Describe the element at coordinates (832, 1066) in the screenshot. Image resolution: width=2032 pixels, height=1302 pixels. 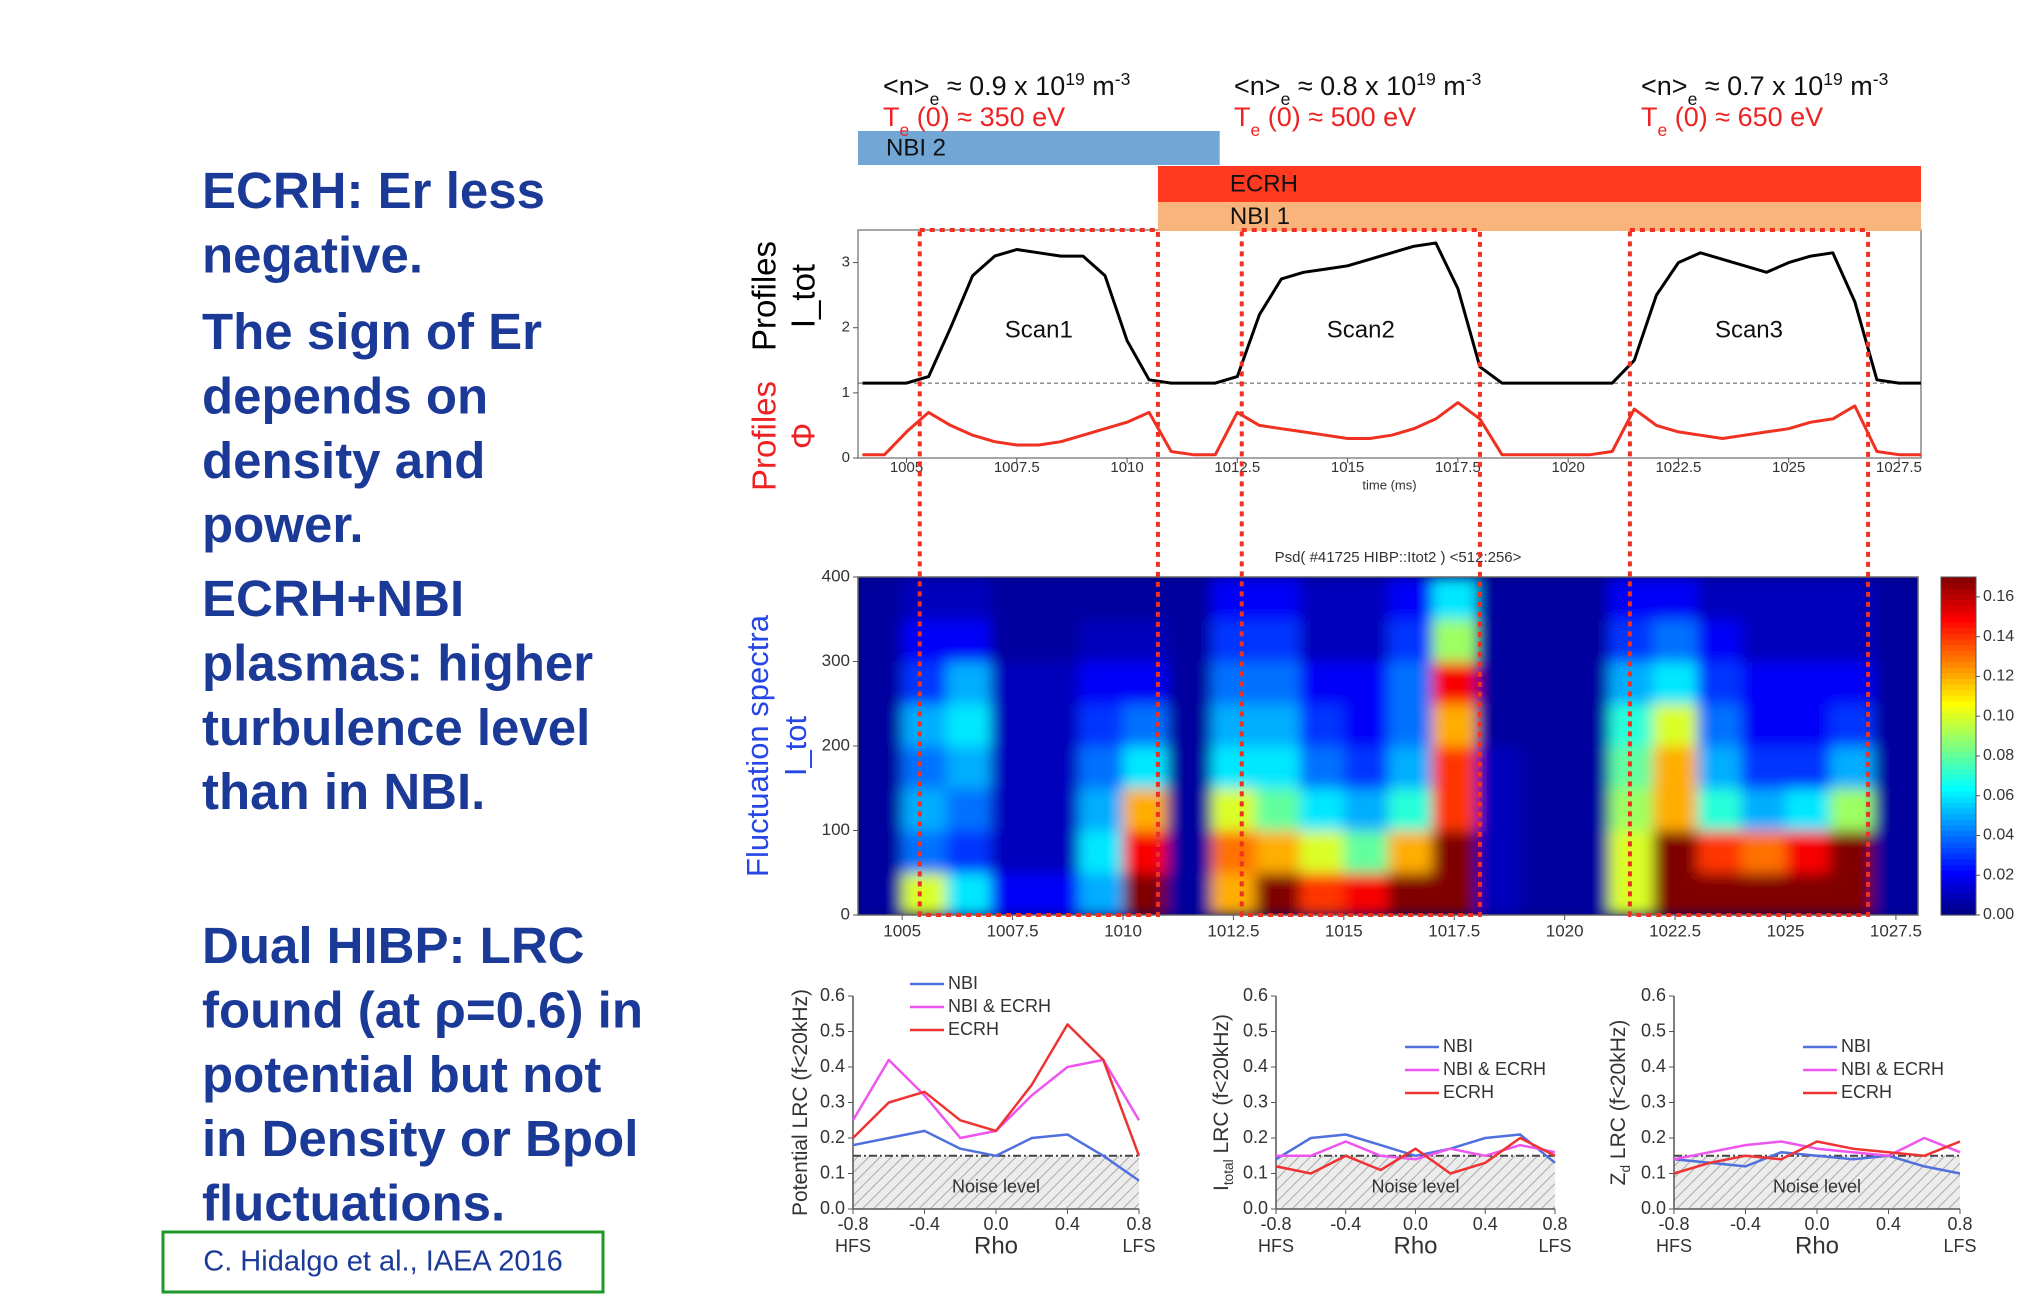
I see `y-tick-label: 0.4` at that location.